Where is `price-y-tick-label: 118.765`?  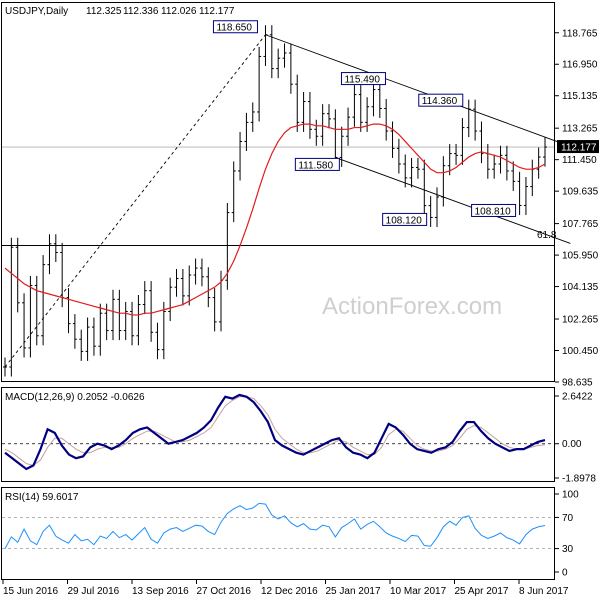 price-y-tick-label: 118.765 is located at coordinates (580, 33).